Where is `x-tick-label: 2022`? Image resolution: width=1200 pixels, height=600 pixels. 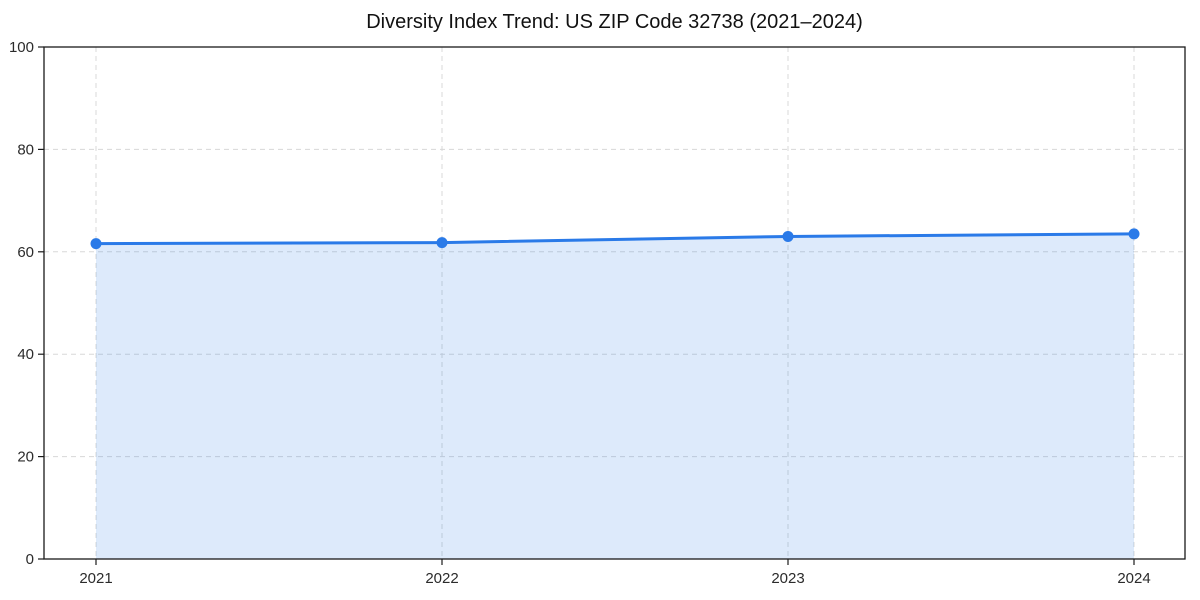 x-tick-label: 2022 is located at coordinates (441, 578).